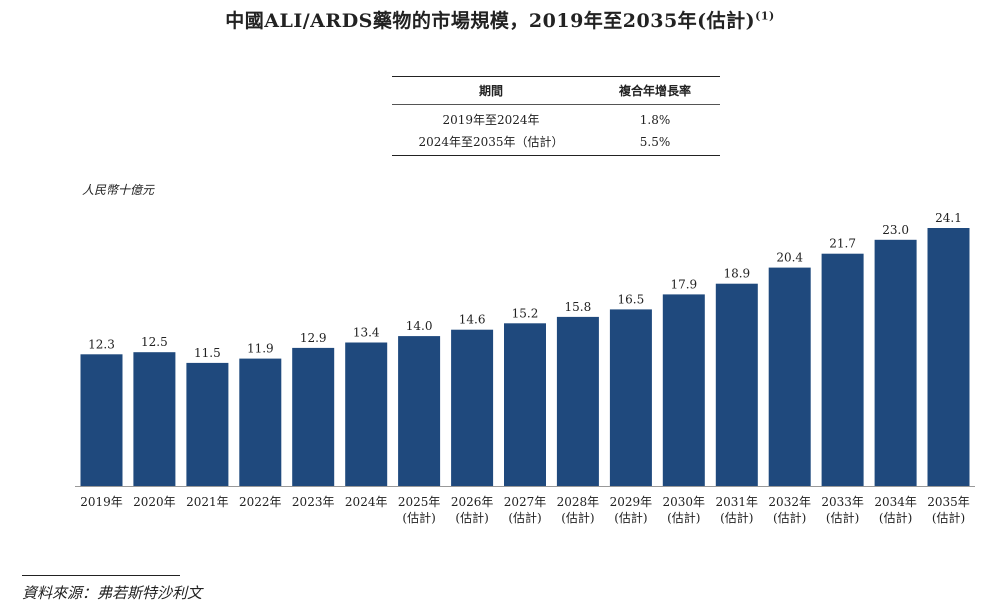 The image size is (1000, 605). What do you see at coordinates (472, 502) in the screenshot?
I see `x-tick-label: 2026年` at bounding box center [472, 502].